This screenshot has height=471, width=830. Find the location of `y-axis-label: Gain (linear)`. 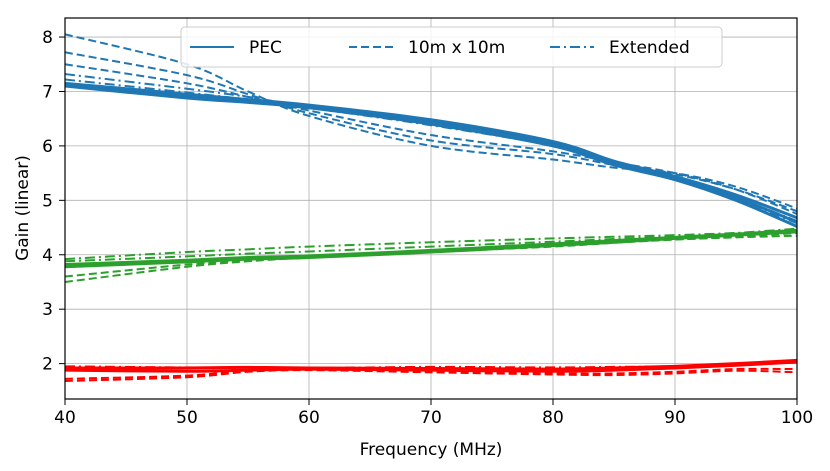

y-axis-label: Gain (linear) is located at coordinates (23, 208).